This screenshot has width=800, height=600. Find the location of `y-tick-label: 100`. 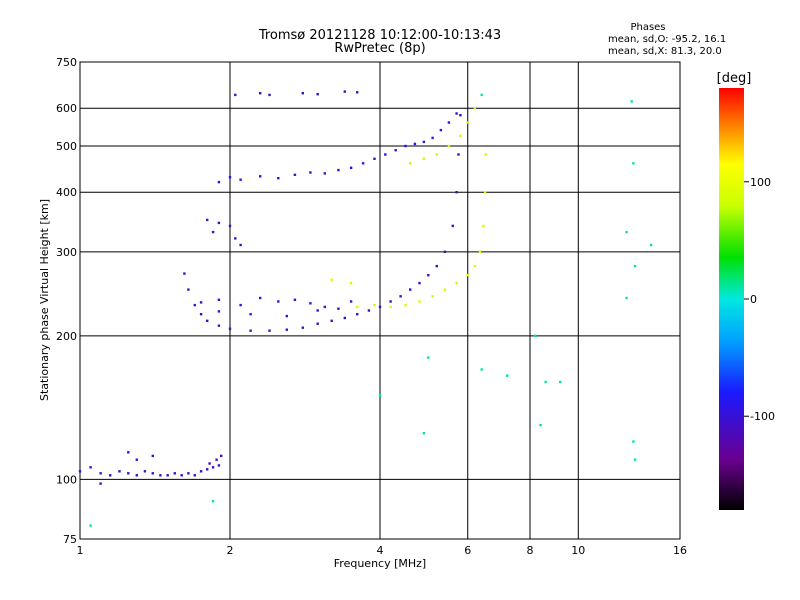

y-tick-label: 100 is located at coordinates (66, 479).